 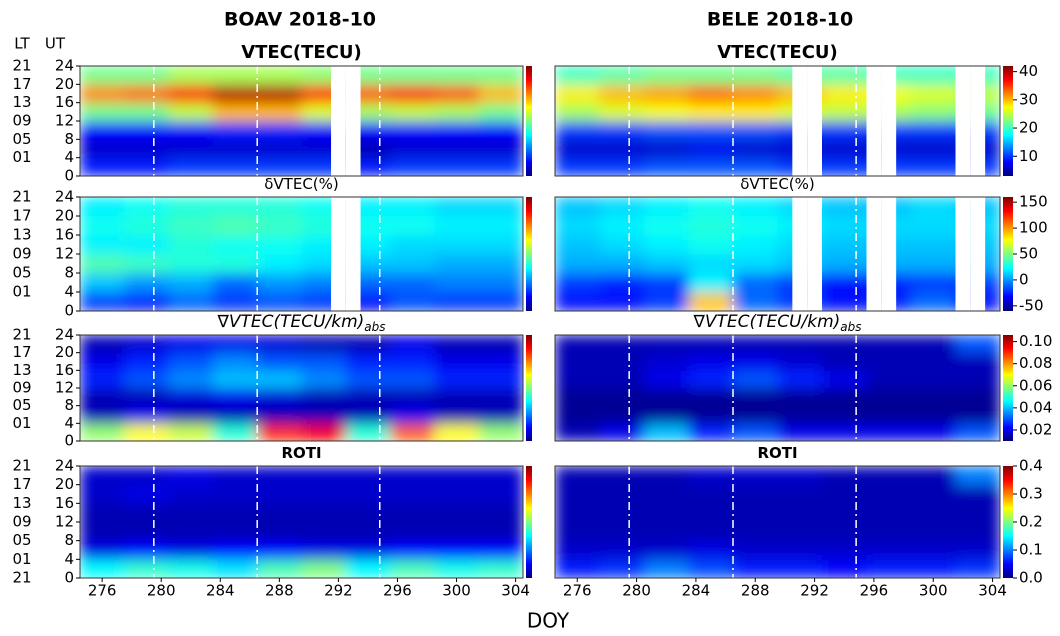 I want to click on plot-frame, so click(x=777, y=121).